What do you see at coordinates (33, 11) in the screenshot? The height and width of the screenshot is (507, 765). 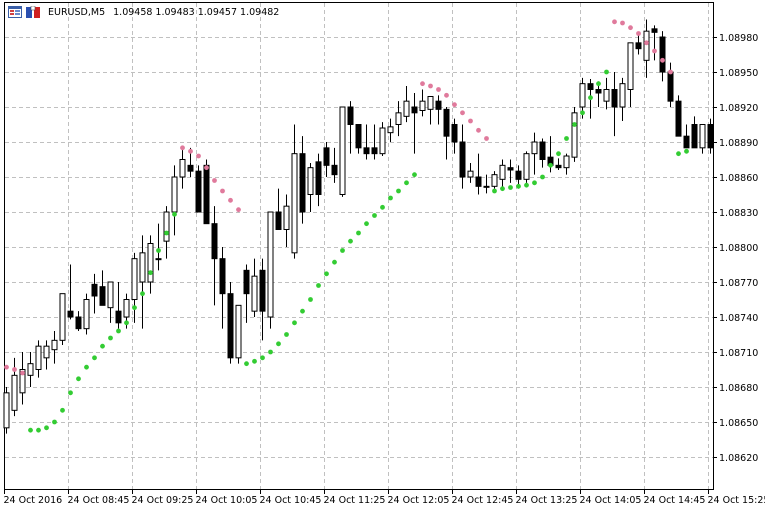 I see `trade-panel-icon` at bounding box center [33, 11].